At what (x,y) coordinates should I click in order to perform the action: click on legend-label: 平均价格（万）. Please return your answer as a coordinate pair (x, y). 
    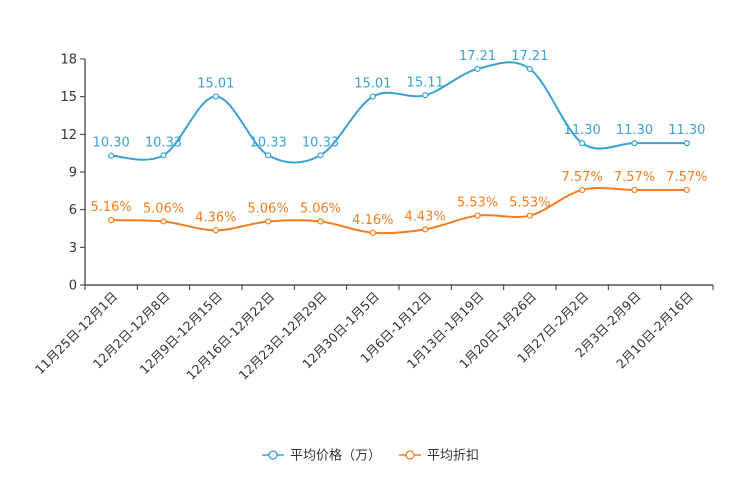
    Looking at the image, I should click on (335, 456).